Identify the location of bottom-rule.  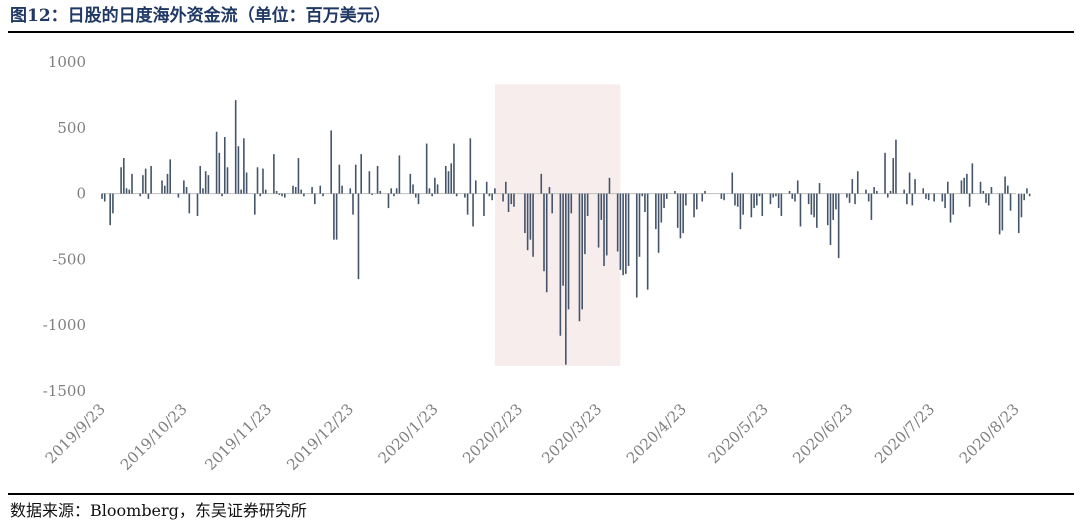
(541, 494).